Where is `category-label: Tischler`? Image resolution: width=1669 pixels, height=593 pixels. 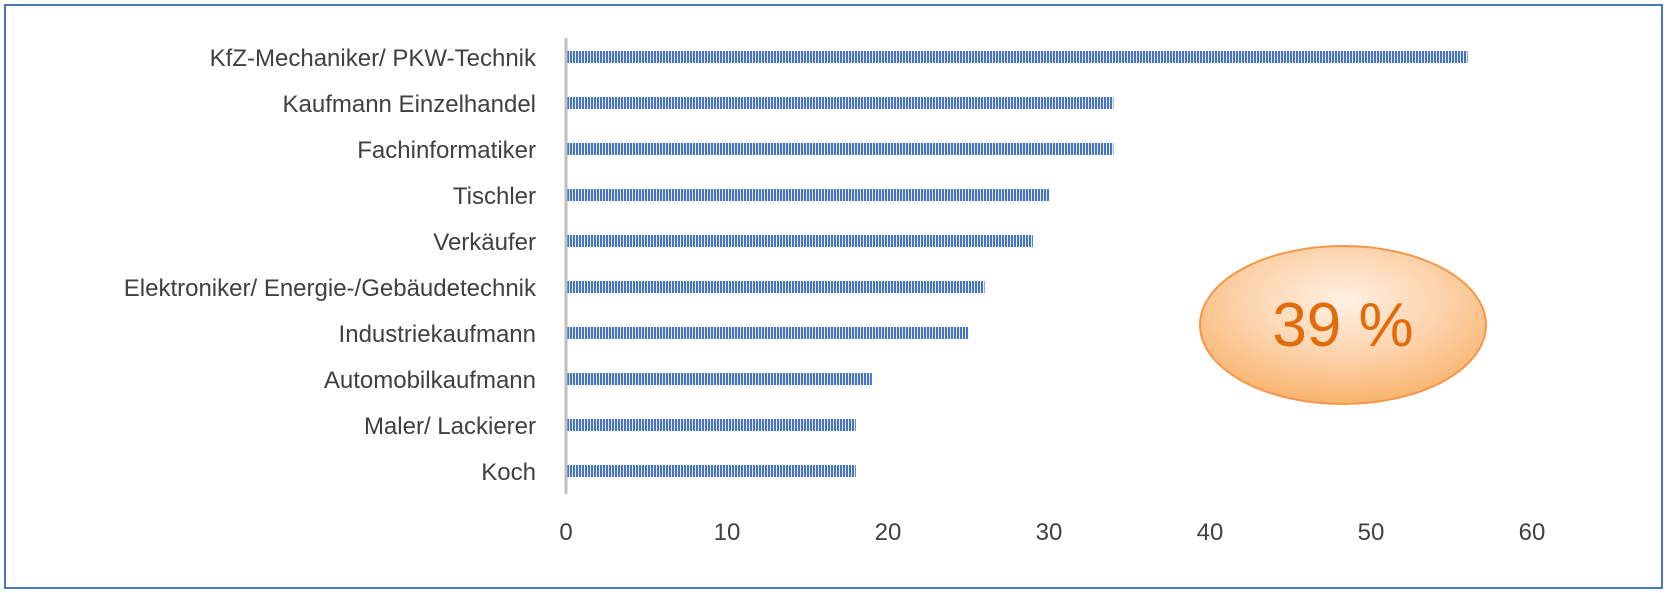
category-label: Tischler is located at coordinates (494, 196).